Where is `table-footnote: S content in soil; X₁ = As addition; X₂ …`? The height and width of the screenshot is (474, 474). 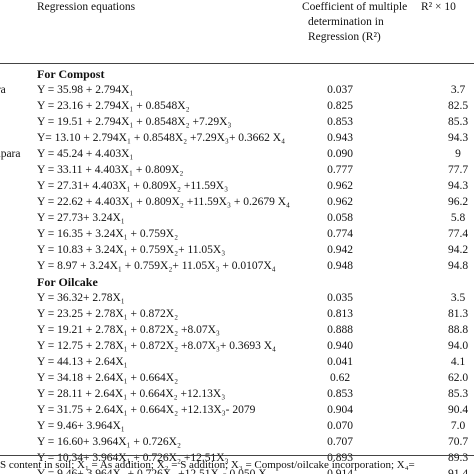
table-footnote: S content in soil; X₁ = As addition; X₂ … is located at coordinates (207, 465).